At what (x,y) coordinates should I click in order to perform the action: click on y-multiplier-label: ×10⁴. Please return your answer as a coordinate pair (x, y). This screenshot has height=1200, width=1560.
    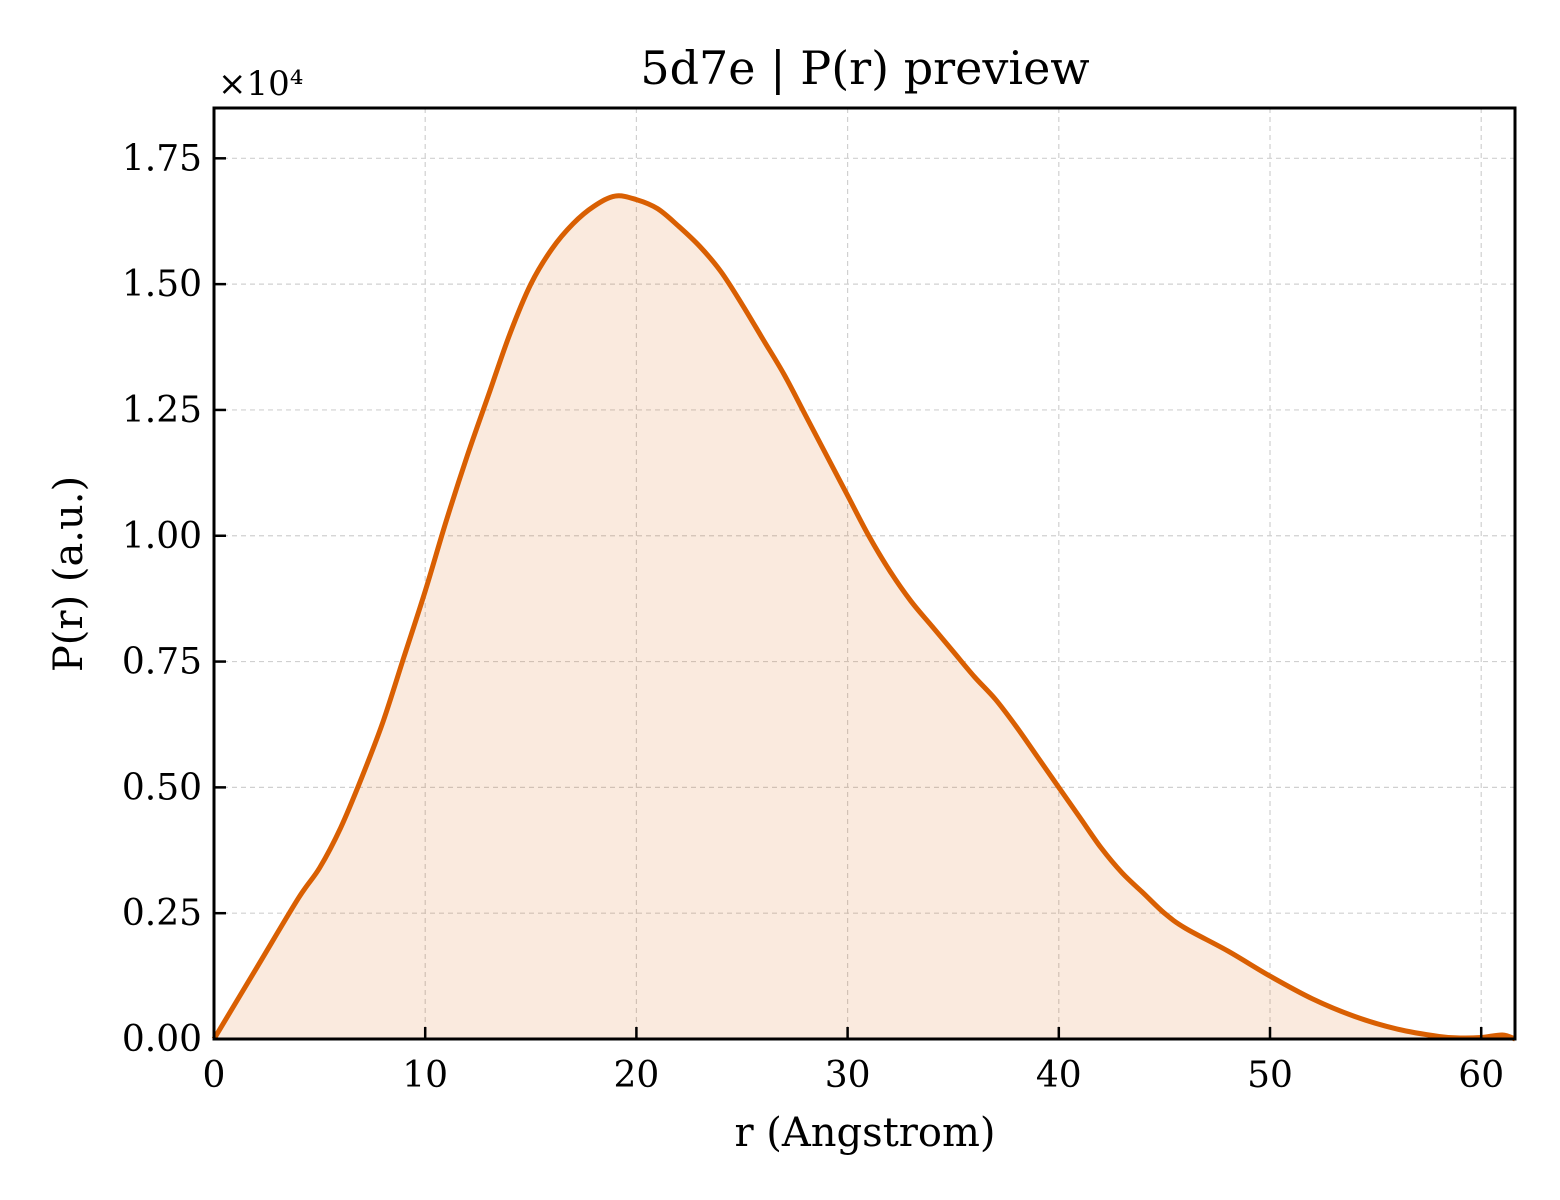
    Looking at the image, I should click on (260, 84).